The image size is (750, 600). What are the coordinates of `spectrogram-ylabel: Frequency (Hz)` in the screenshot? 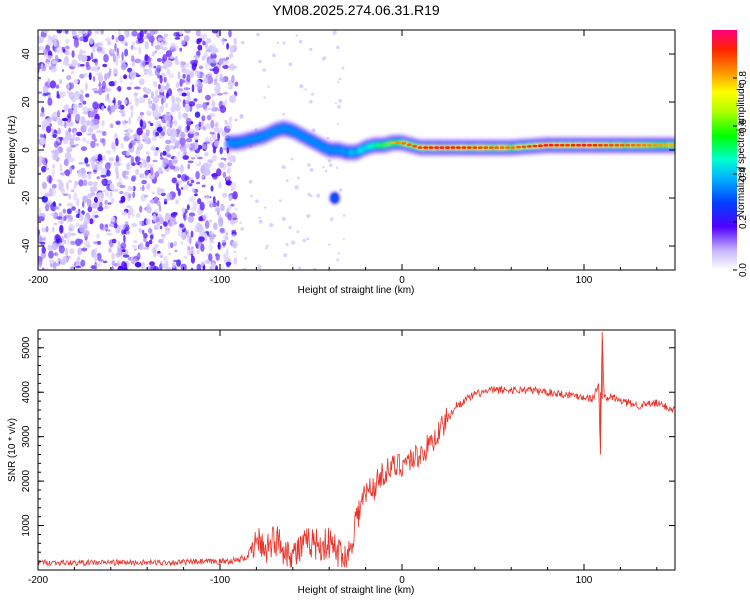 It's located at (12, 150).